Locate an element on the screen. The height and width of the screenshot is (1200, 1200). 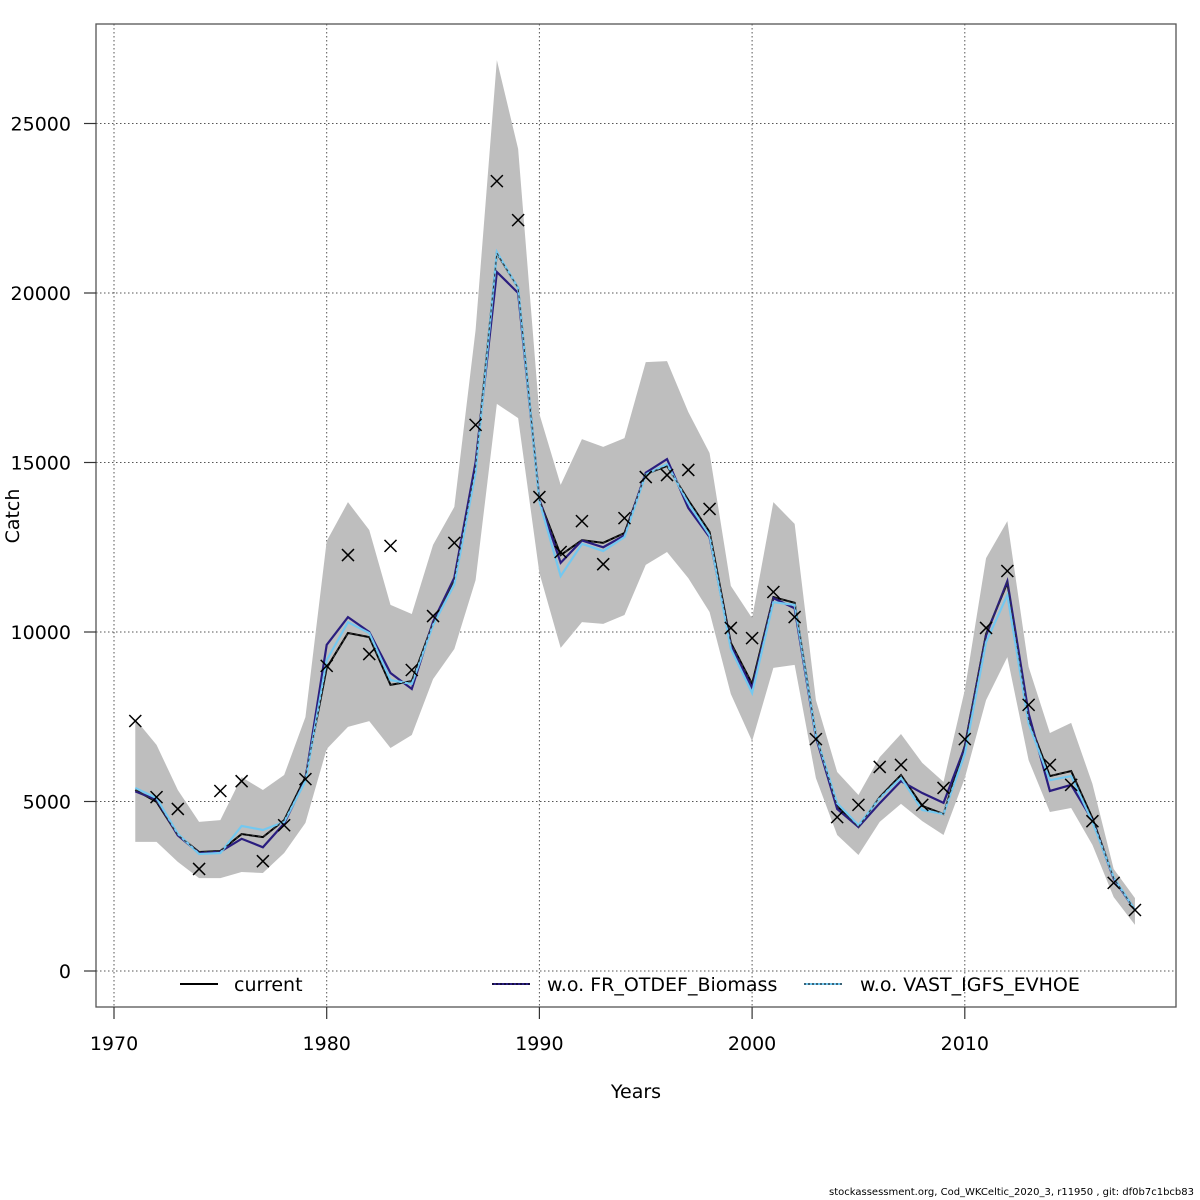
observed-point-2000 is located at coordinates (752, 638).